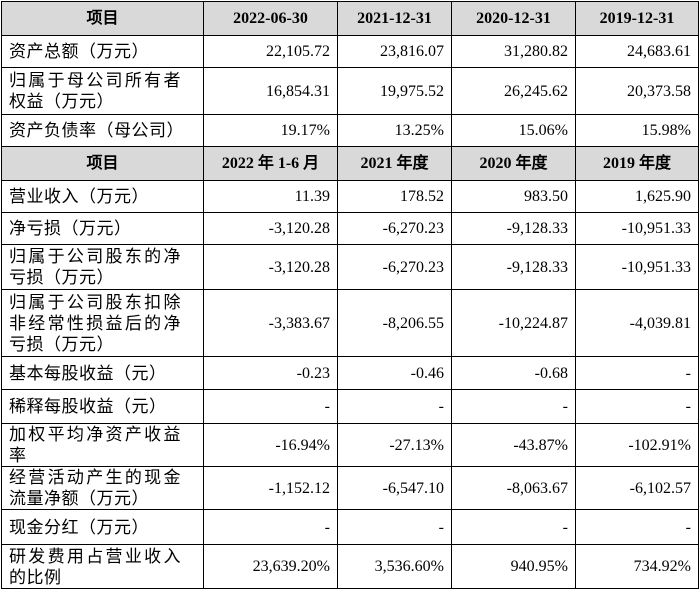  What do you see at coordinates (394, 51) in the screenshot?
I see `value-cell: 23,816.07` at bounding box center [394, 51].